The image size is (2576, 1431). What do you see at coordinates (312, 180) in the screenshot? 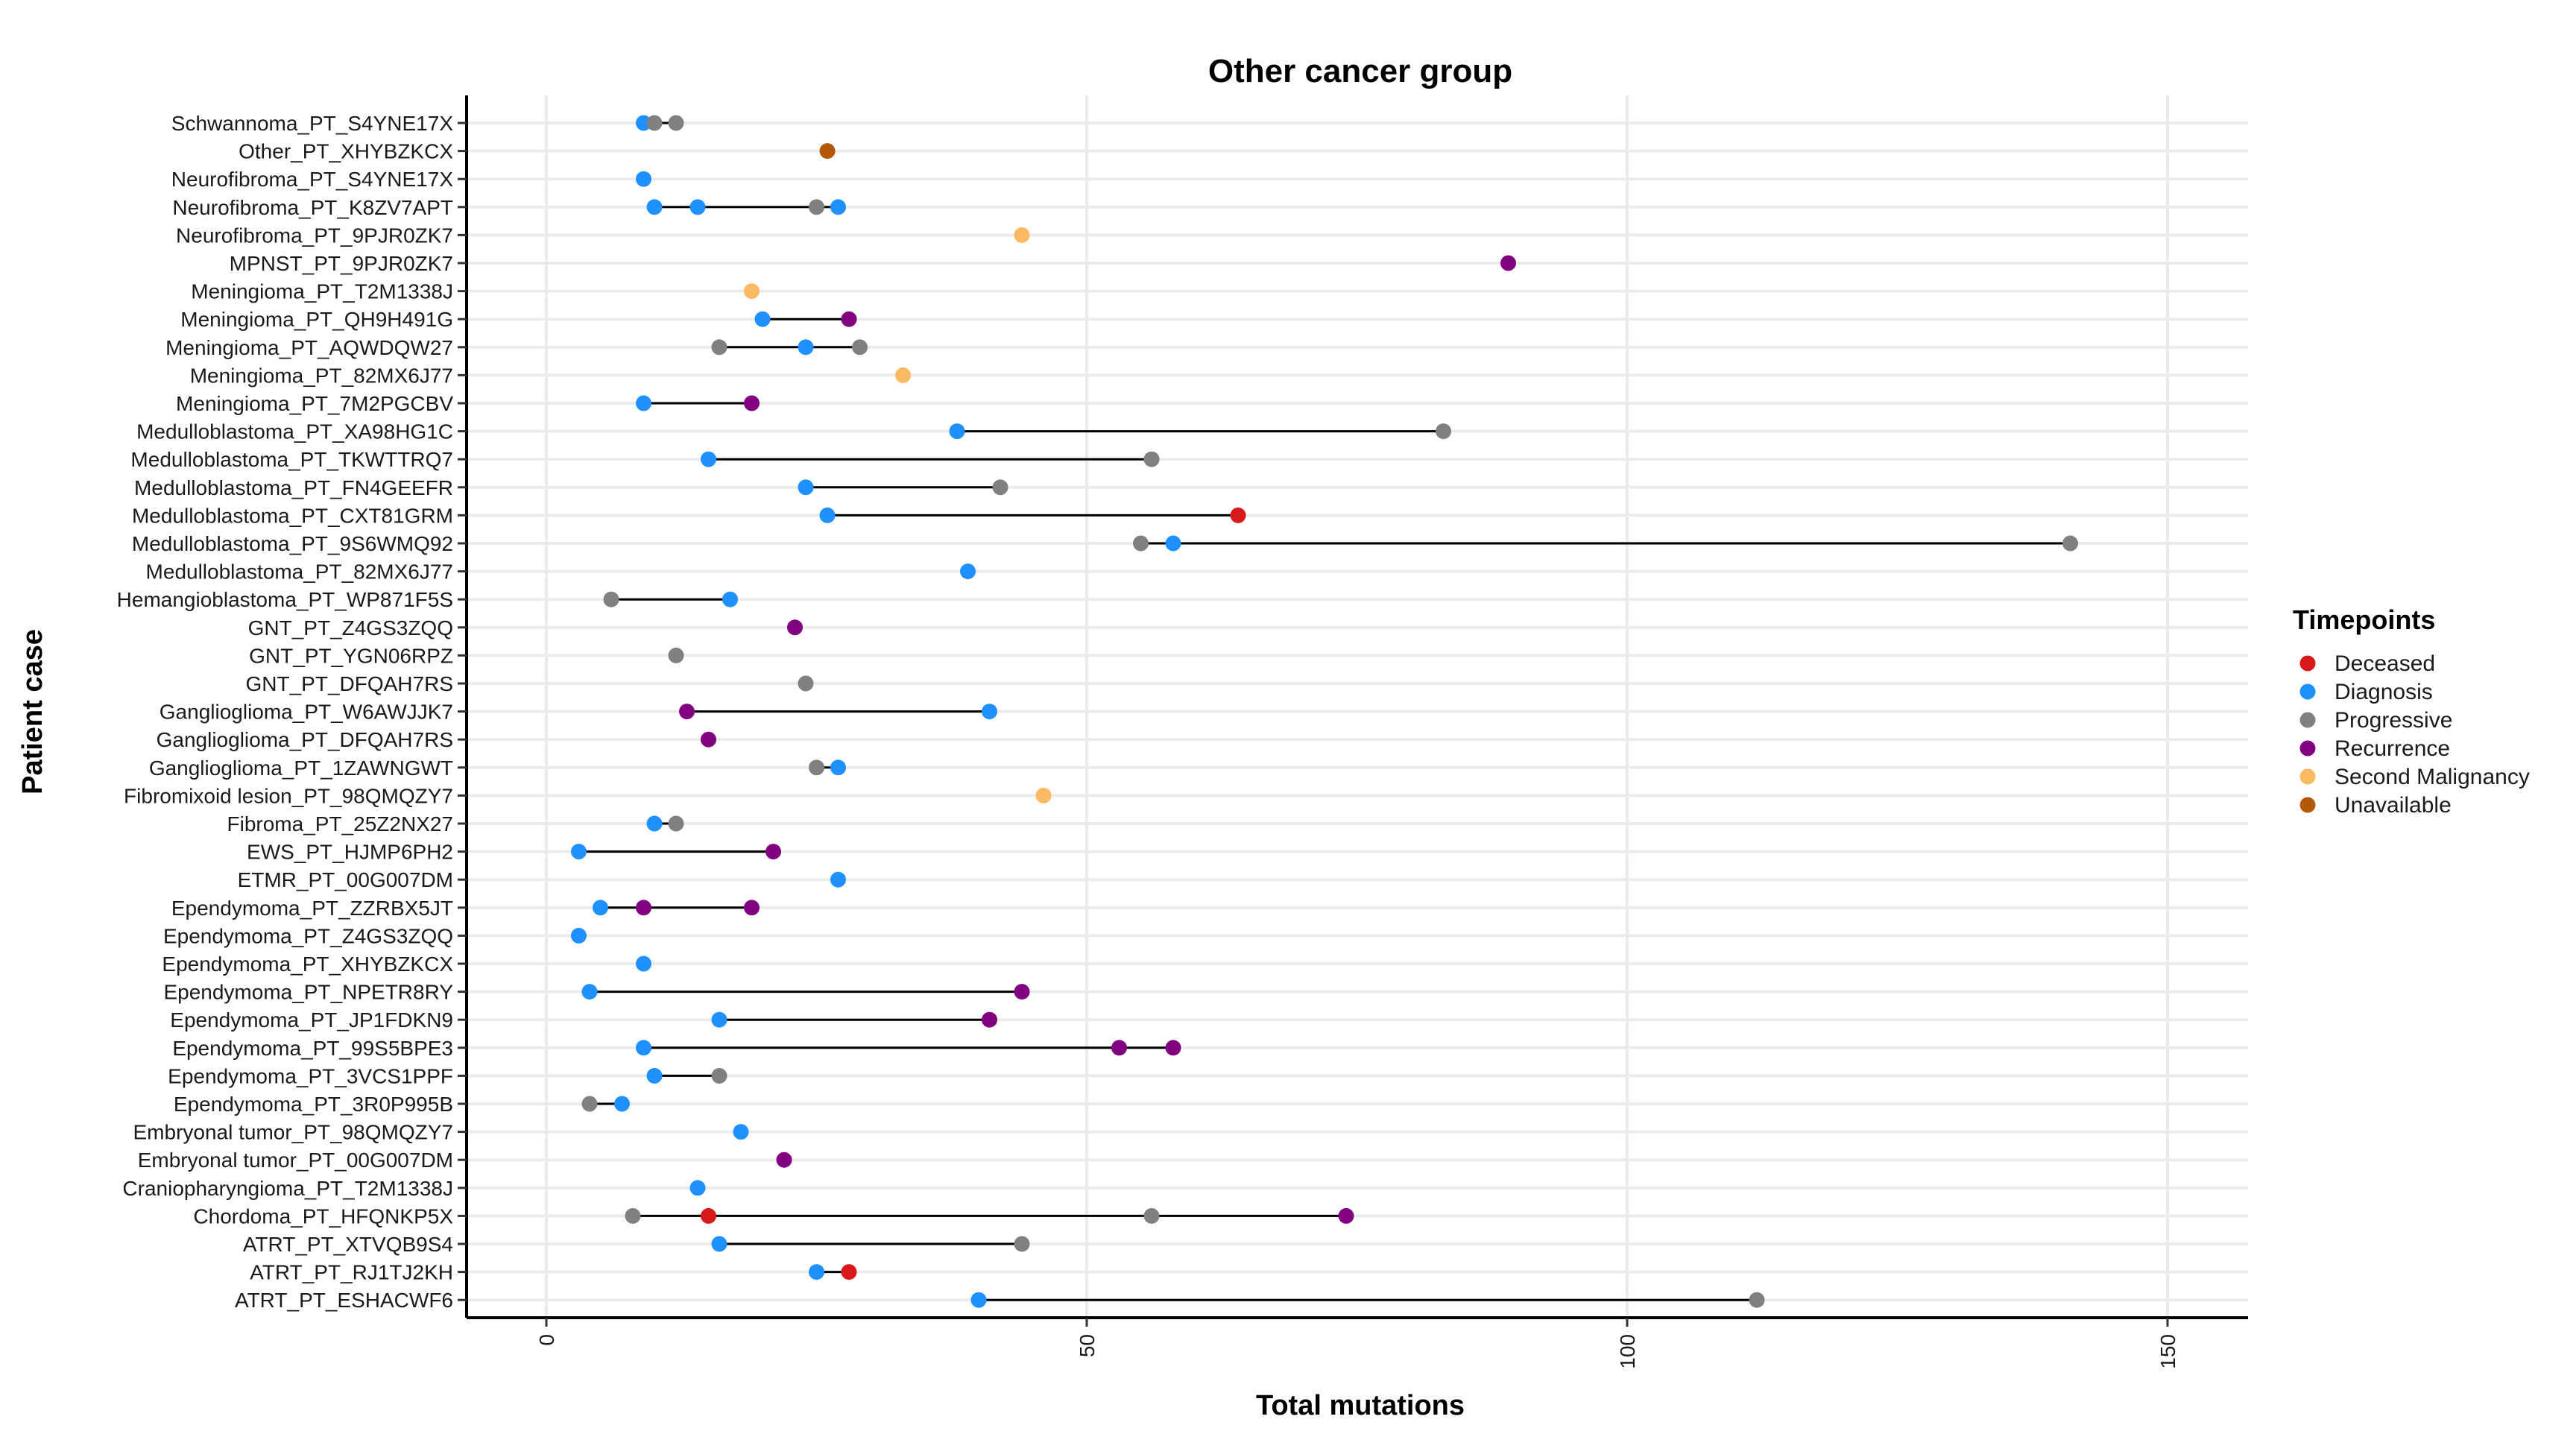
I see `y-tick-label: Neurofibroma_PT_S4YNE17X` at bounding box center [312, 180].